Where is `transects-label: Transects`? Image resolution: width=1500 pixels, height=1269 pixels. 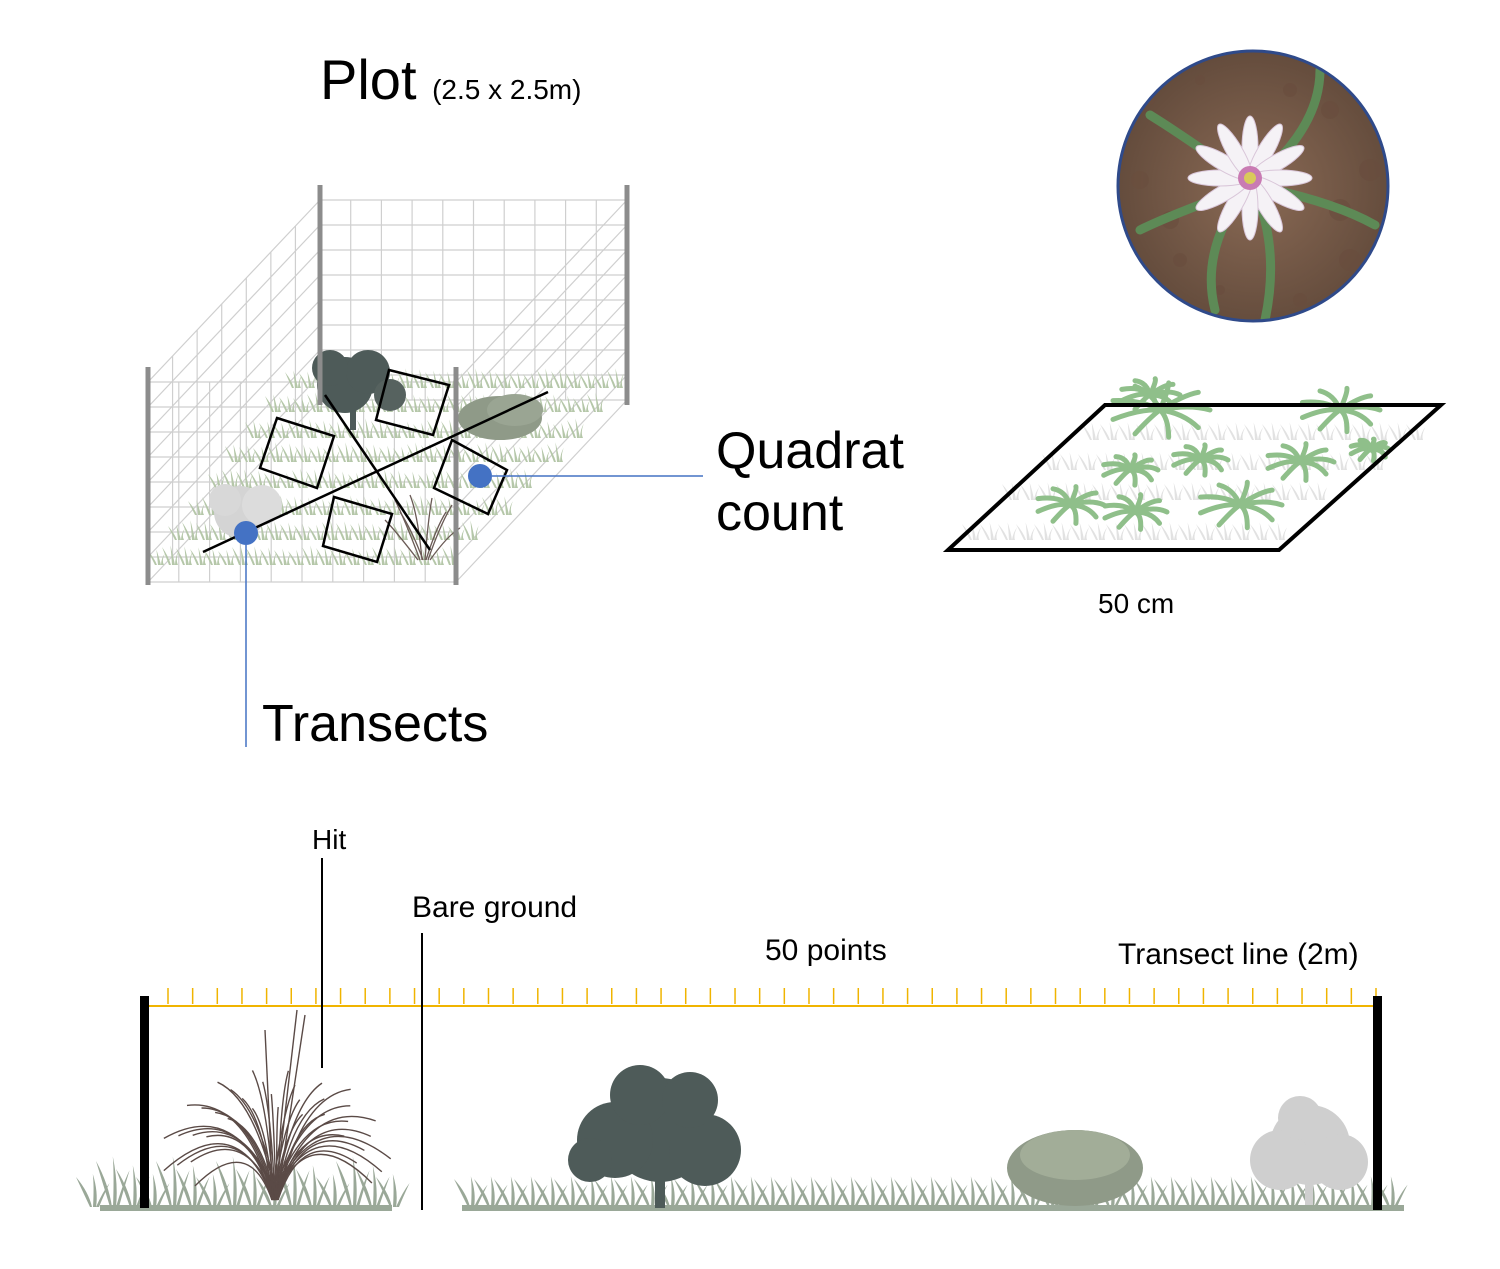
transects-label: Transects is located at coordinates (375, 724).